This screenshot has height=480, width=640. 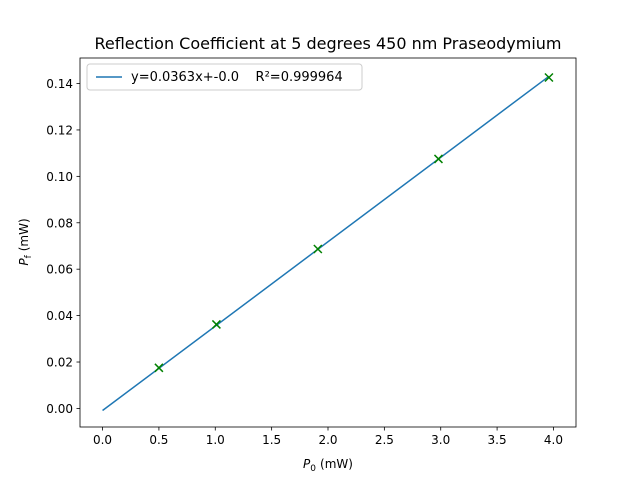 What do you see at coordinates (29, 256) in the screenshot?
I see `y-axis-subscript: f` at bounding box center [29, 256].